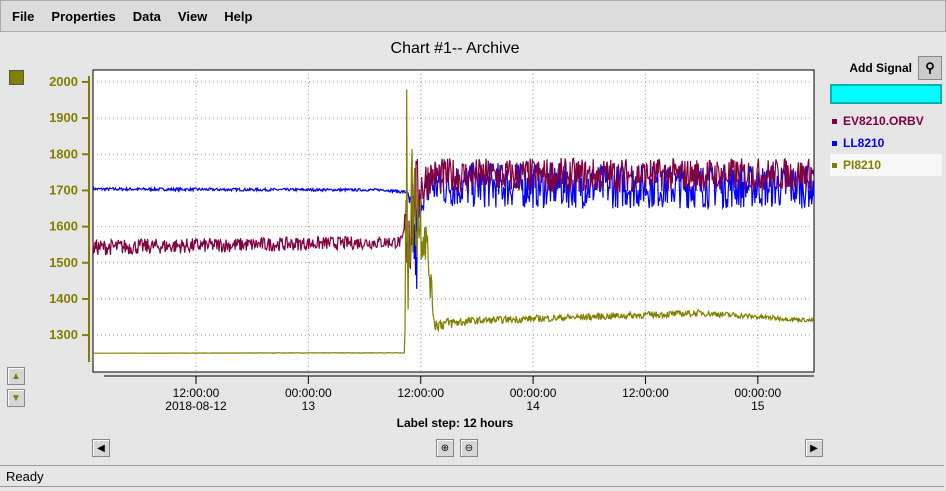 The width and height of the screenshot is (946, 491). I want to click on x-tick-date-label: 15, so click(758, 406).